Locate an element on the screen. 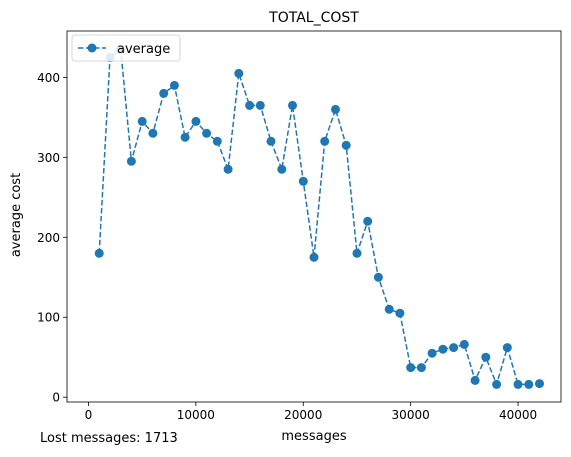 The width and height of the screenshot is (571, 457). y-tick-label: 100 is located at coordinates (48, 318).